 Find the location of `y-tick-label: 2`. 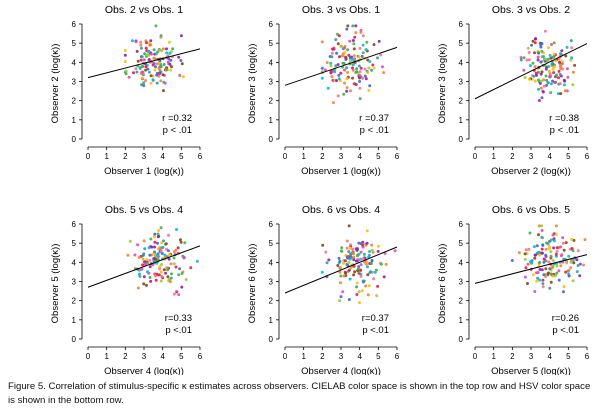

y-tick-label: 2 is located at coordinates (461, 301).